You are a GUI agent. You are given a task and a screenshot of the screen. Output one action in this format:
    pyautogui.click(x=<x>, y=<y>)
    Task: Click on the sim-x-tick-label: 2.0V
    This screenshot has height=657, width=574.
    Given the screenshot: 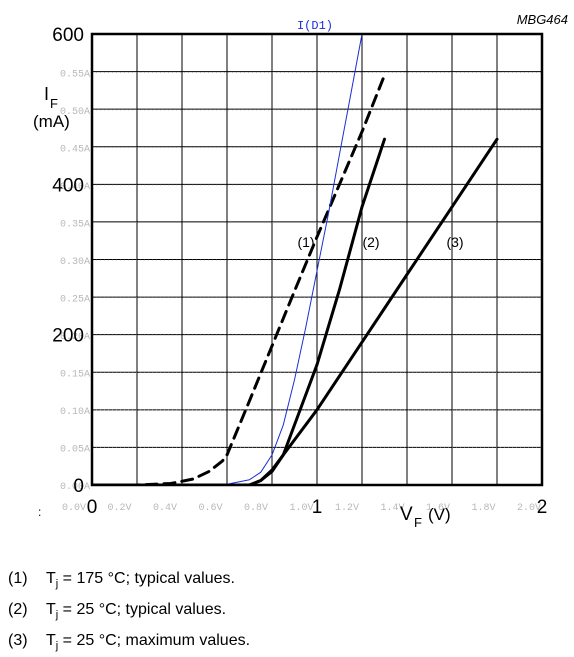 What is the action you would take?
    pyautogui.click(x=529, y=508)
    